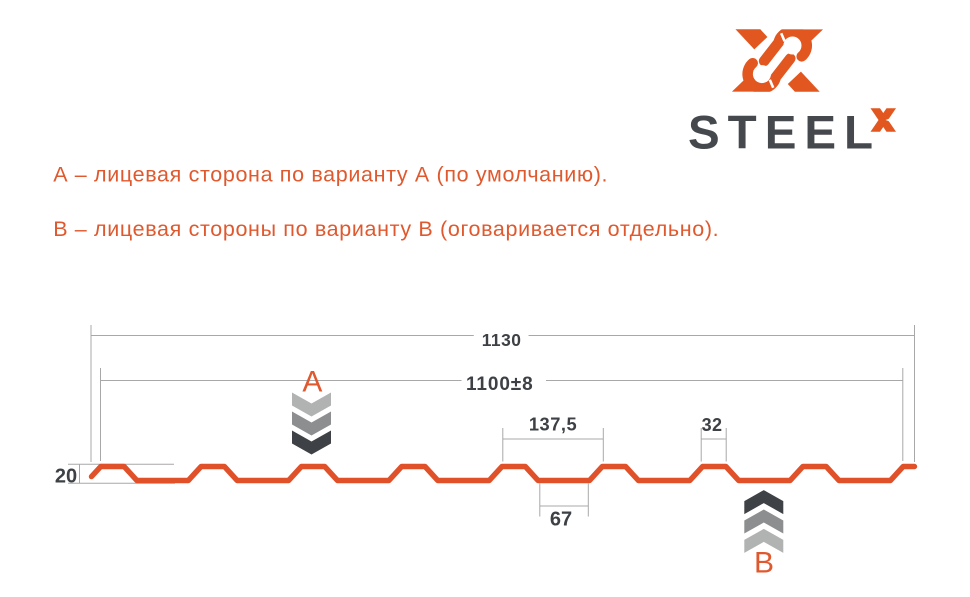 The image size is (970, 597). I want to click on svg-text: STEEL, so click(784, 132).